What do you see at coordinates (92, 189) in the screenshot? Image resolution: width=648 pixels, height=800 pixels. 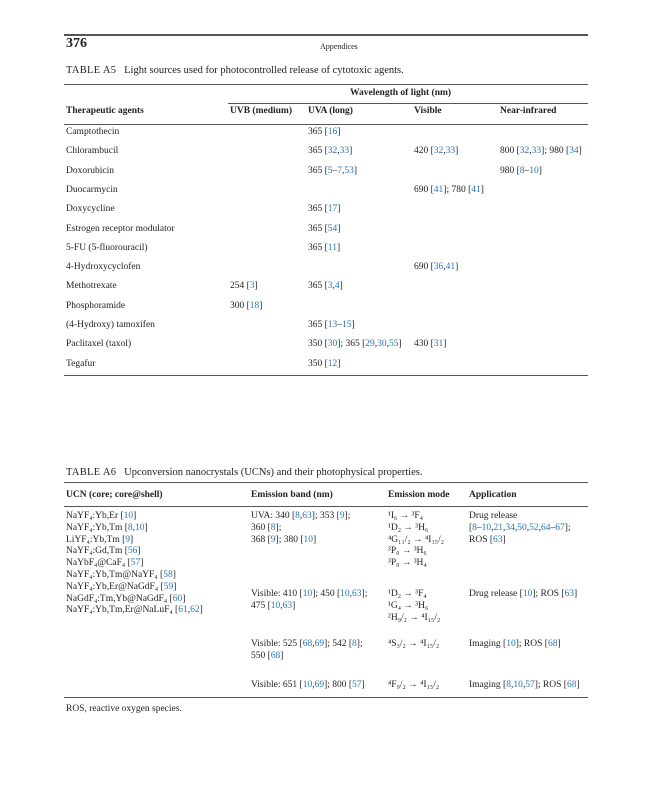 I see `row-label: Duocarmycin` at bounding box center [92, 189].